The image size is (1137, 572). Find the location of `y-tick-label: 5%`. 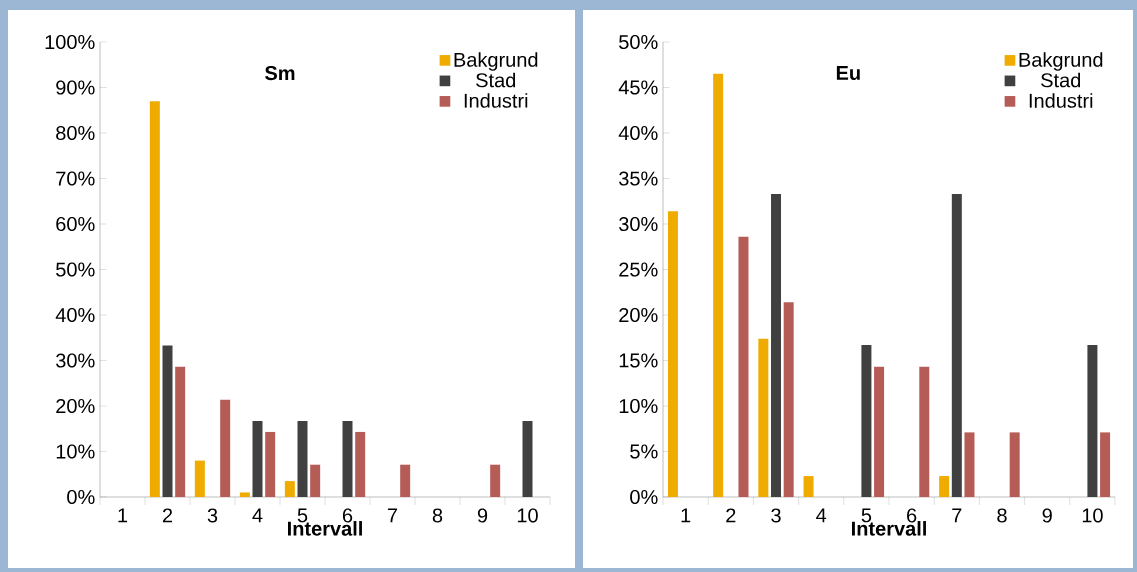

y-tick-label: 5% is located at coordinates (644, 451).